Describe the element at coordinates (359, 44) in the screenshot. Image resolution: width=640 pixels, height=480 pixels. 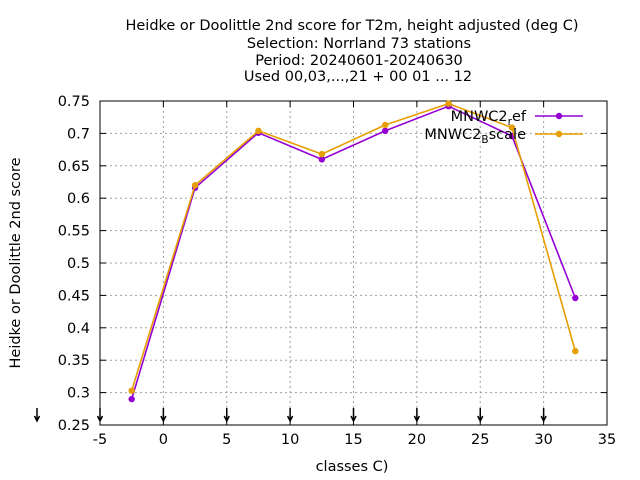
I see `title-line-2: Selection: Norrland 73 stations` at that location.